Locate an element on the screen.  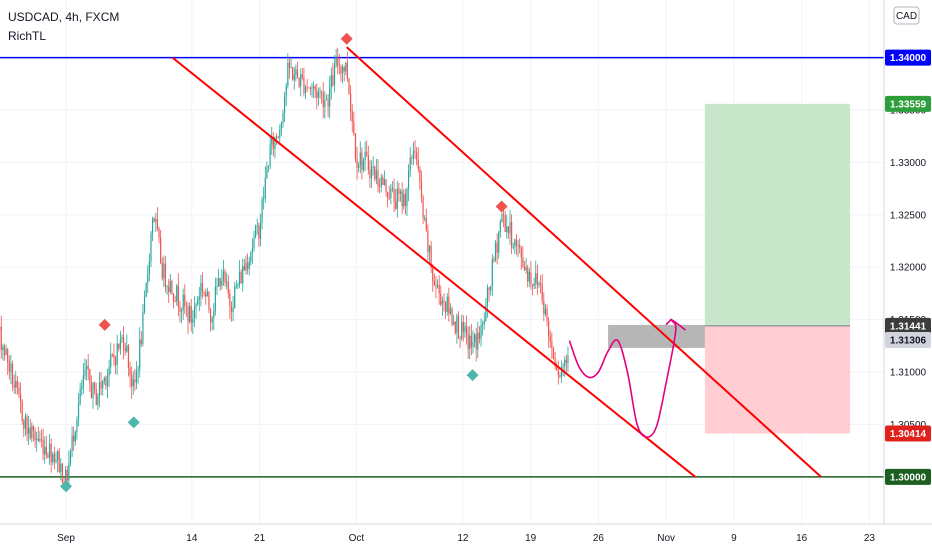
projection-path is located at coordinates (627, 378).